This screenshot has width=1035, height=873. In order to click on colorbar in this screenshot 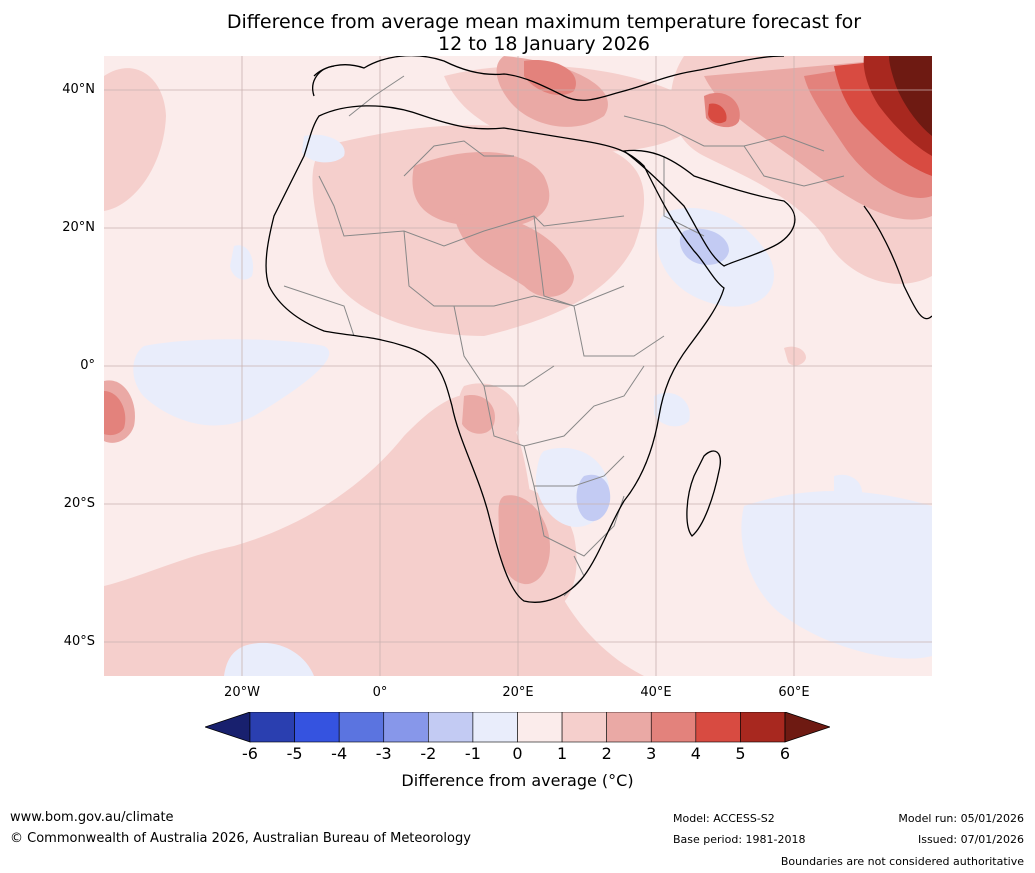, I will do `click(517, 727)`.